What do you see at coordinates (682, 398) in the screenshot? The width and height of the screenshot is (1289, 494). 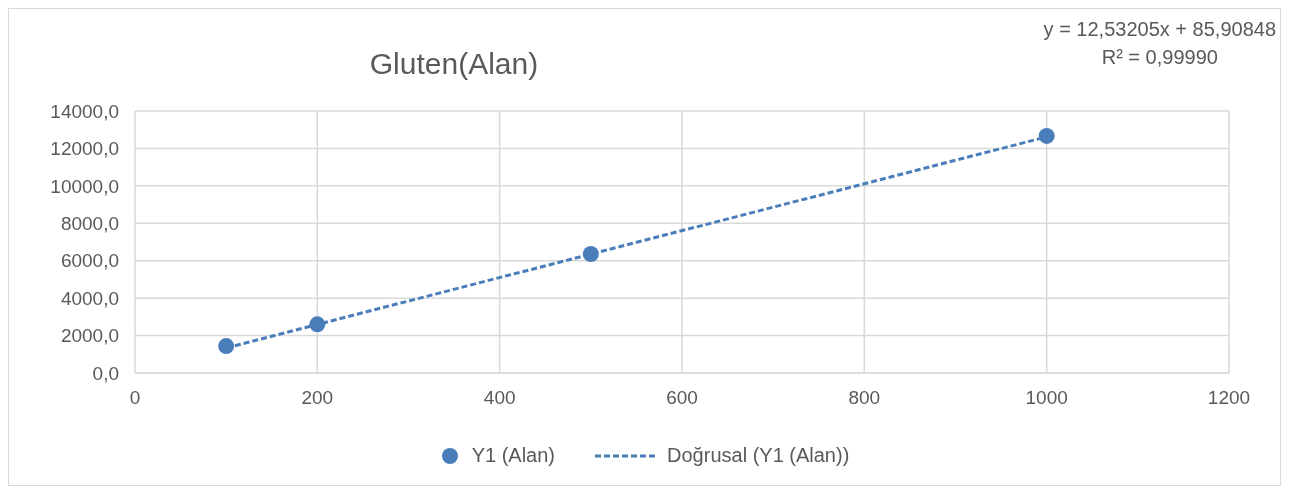 I see `x-tick-label: 600` at bounding box center [682, 398].